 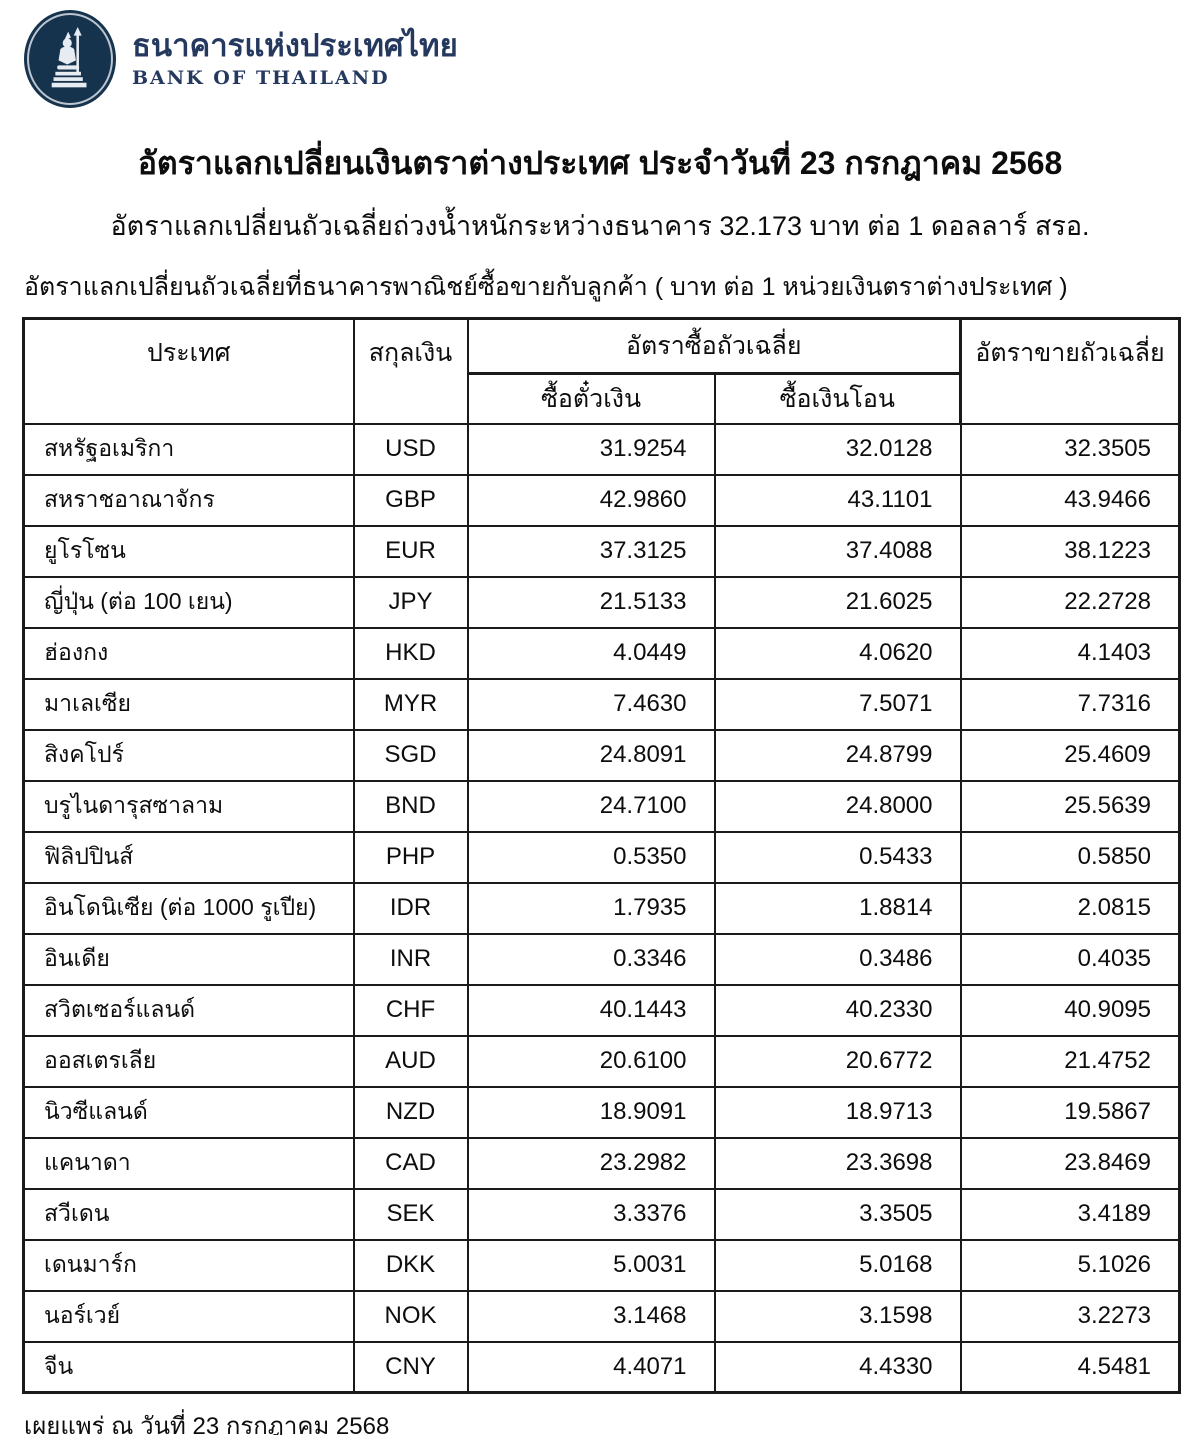 What do you see at coordinates (1070, 806) in the screenshot?
I see `selling-rate-cell: 25.5639` at bounding box center [1070, 806].